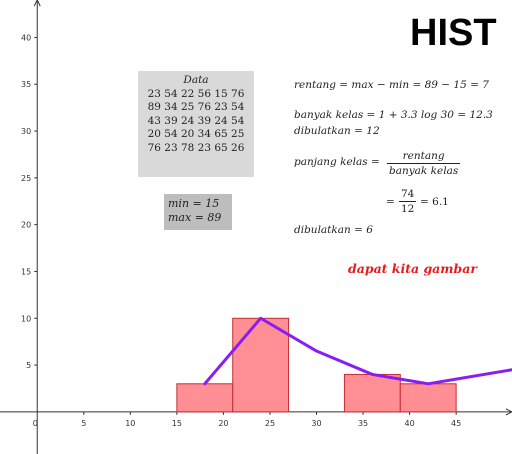 Image resolution: width=512 pixels, height=454 pixels. Describe the element at coordinates (195, 217) in the screenshot. I see `max-value: max = 89` at that location.